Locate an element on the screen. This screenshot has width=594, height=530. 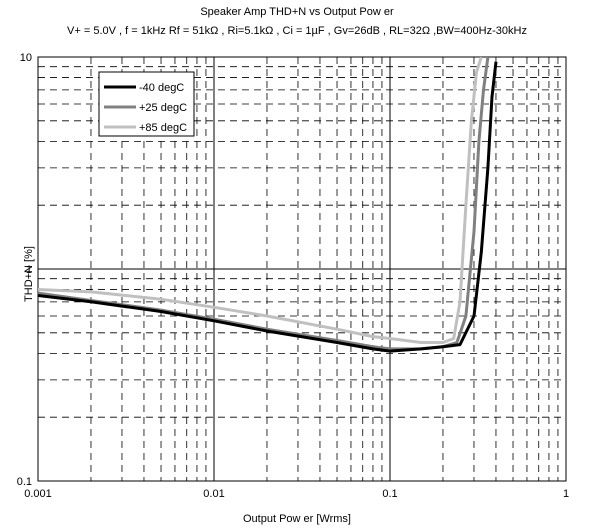
x-tick-label: 1 is located at coordinates (566, 494).